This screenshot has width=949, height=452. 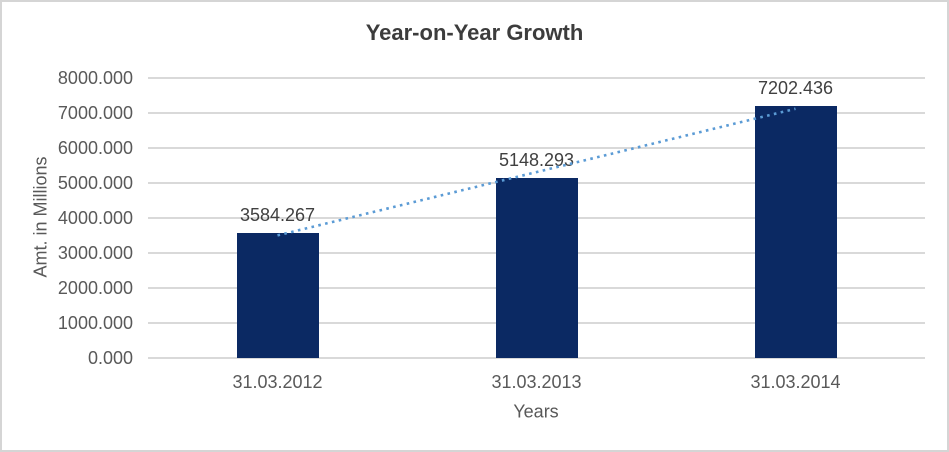 What do you see at coordinates (795, 87) in the screenshot?
I see `data-label: 7202.436` at bounding box center [795, 87].